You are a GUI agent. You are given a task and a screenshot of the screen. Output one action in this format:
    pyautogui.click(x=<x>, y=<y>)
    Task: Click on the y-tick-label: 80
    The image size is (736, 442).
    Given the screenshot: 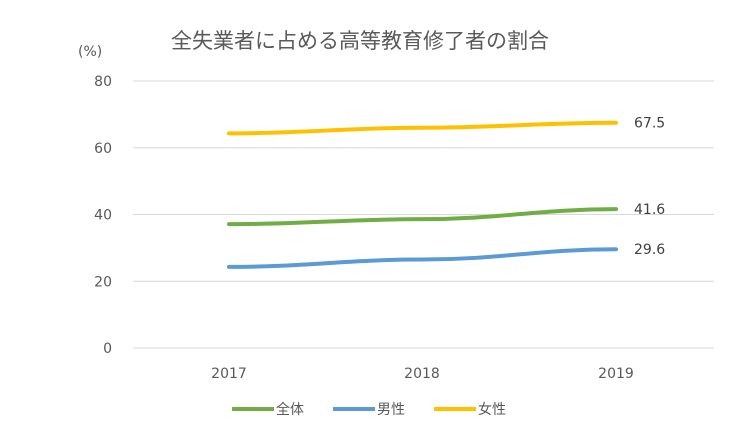 What is the action you would take?
    pyautogui.click(x=103, y=82)
    